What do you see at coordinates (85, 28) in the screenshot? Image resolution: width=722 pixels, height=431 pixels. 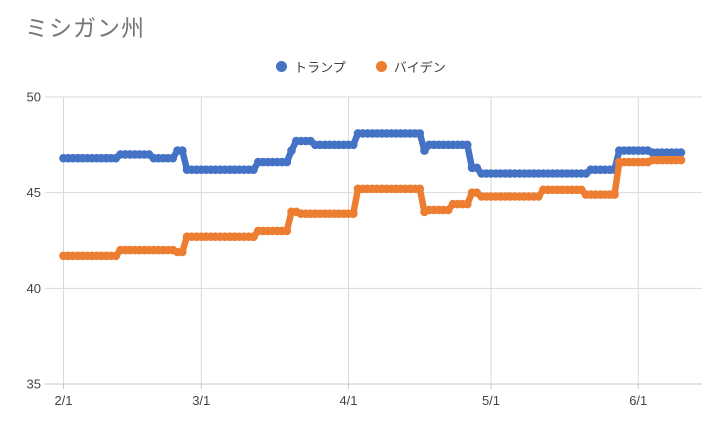 I see `chart-title: ミシガン州` at bounding box center [85, 28].